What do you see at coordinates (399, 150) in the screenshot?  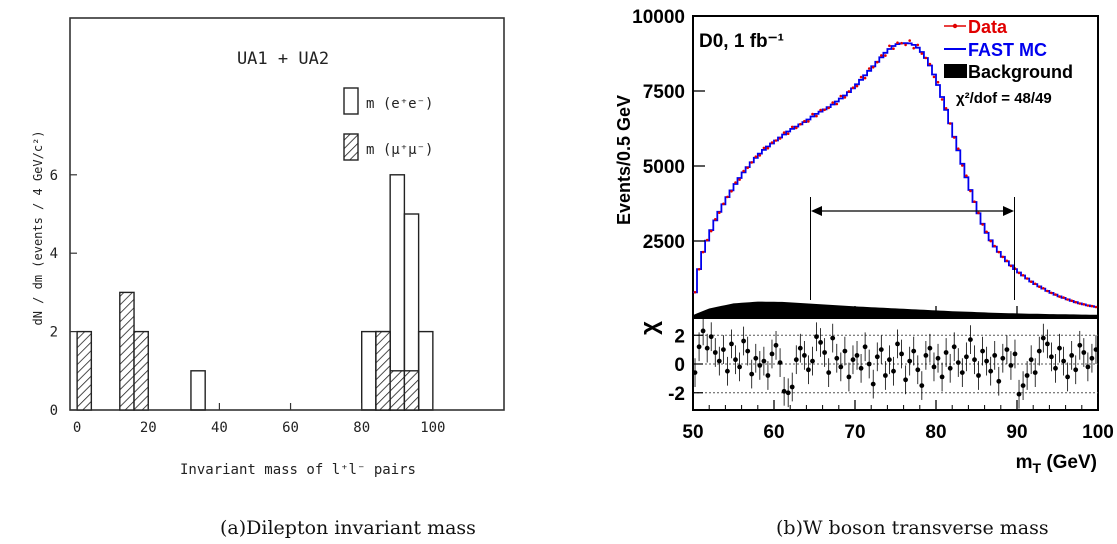 I see `legend-label-mumu: m (μ⁺μ⁻)` at bounding box center [399, 150].